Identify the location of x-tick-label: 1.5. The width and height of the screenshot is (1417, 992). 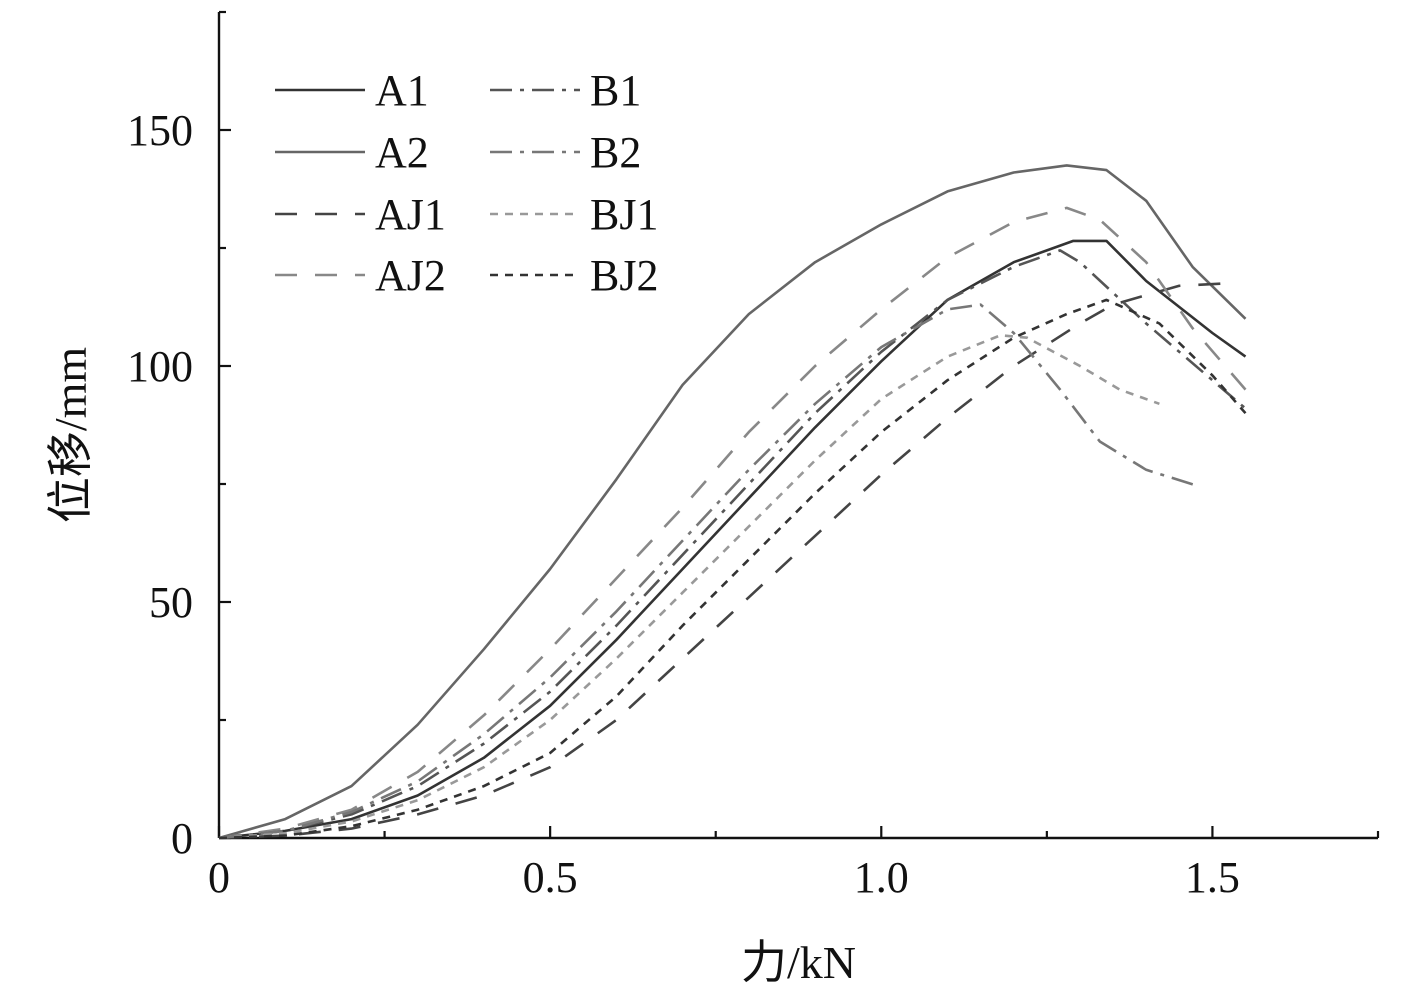
(1212, 877).